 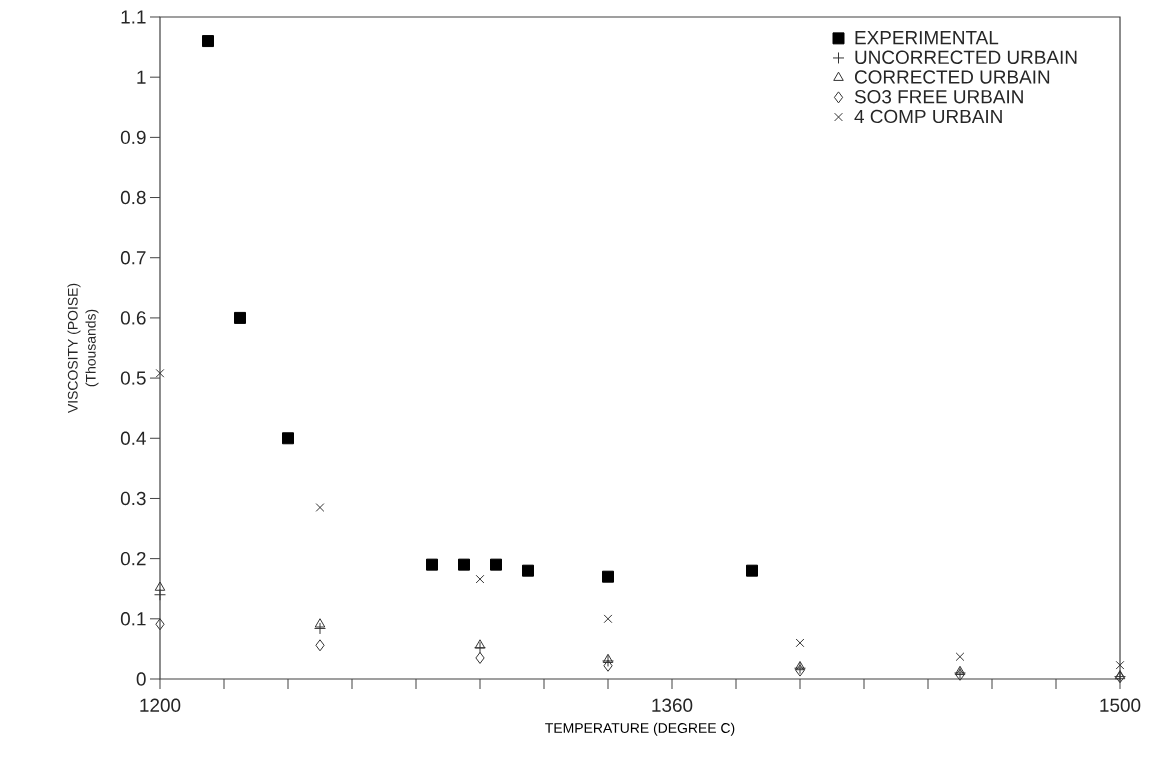 What do you see at coordinates (160, 705) in the screenshot?
I see `x-tick-label: 1200` at bounding box center [160, 705].